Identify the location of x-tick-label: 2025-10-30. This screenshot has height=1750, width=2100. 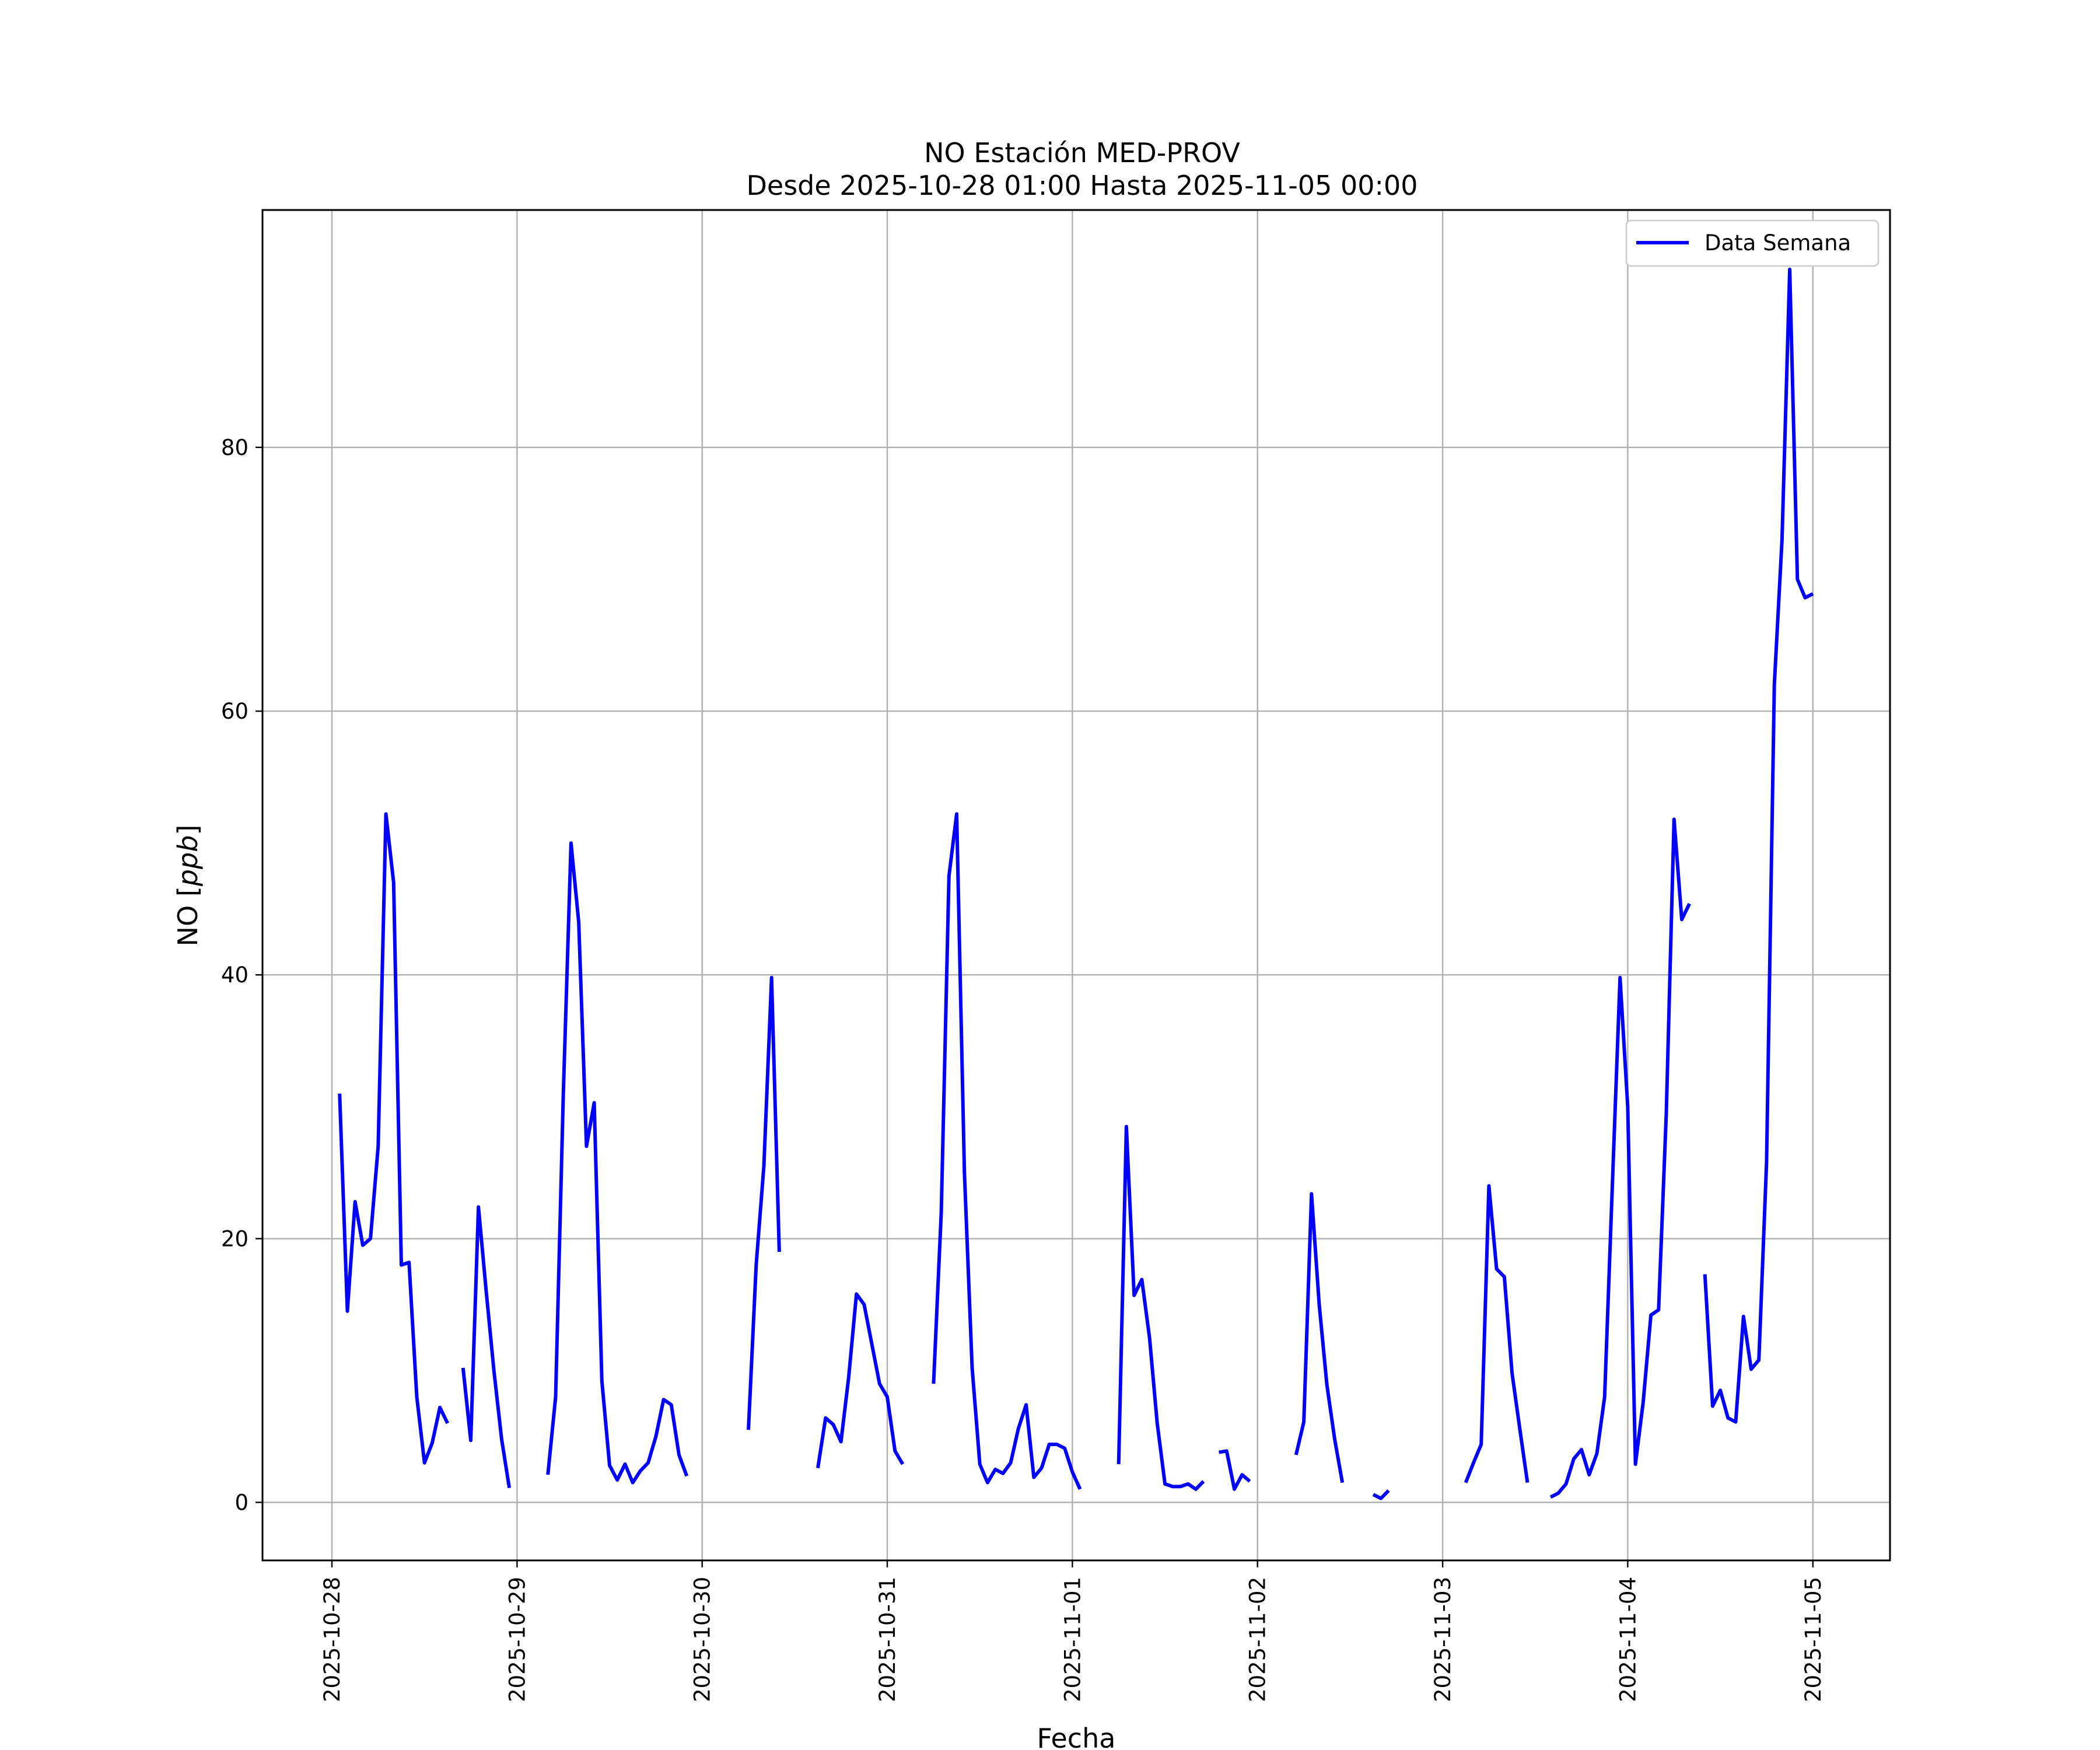
(702, 1639).